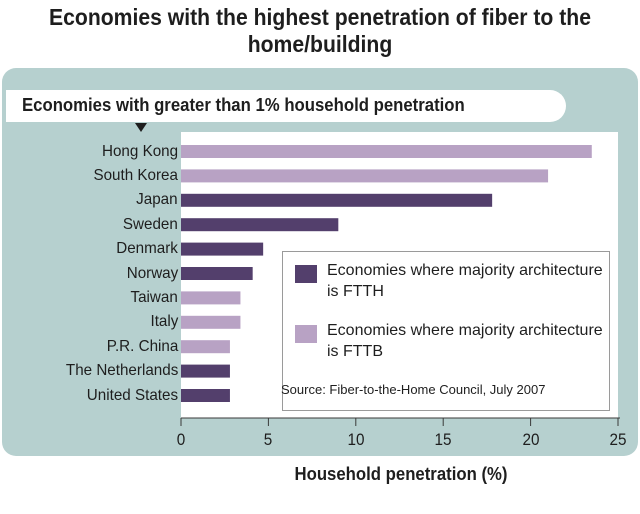  What do you see at coordinates (211, 322) in the screenshot?
I see `bar-italy` at bounding box center [211, 322].